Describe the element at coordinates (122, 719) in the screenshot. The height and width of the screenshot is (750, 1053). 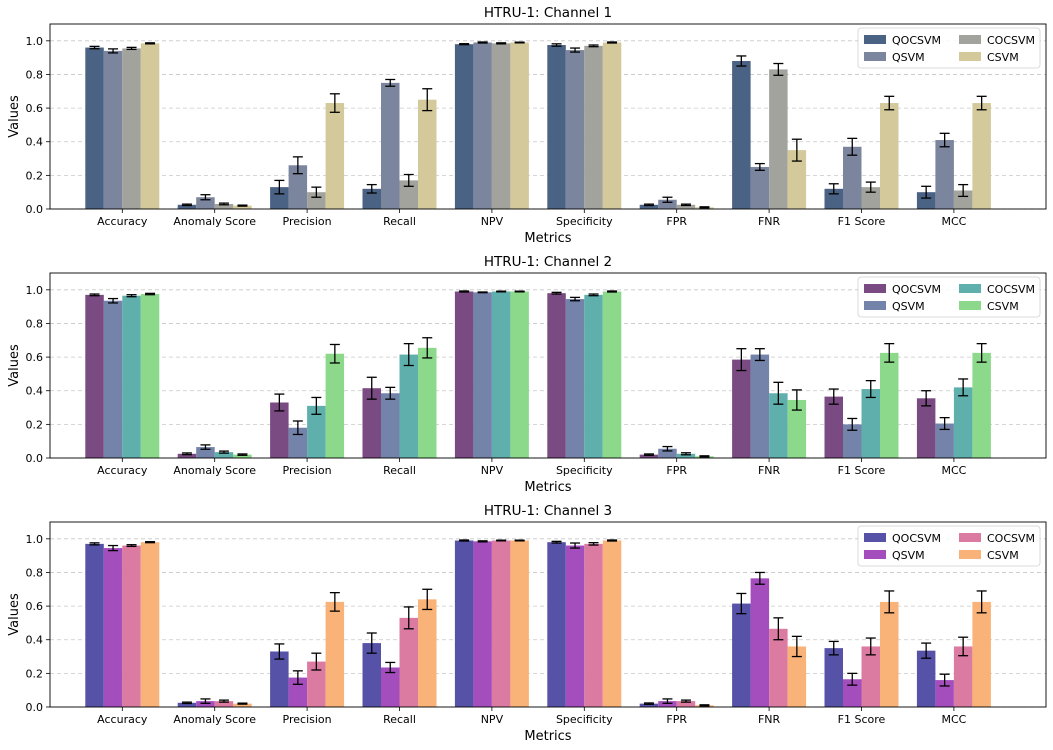
I see `x-tick-label-accuracy: Accuracy` at that location.